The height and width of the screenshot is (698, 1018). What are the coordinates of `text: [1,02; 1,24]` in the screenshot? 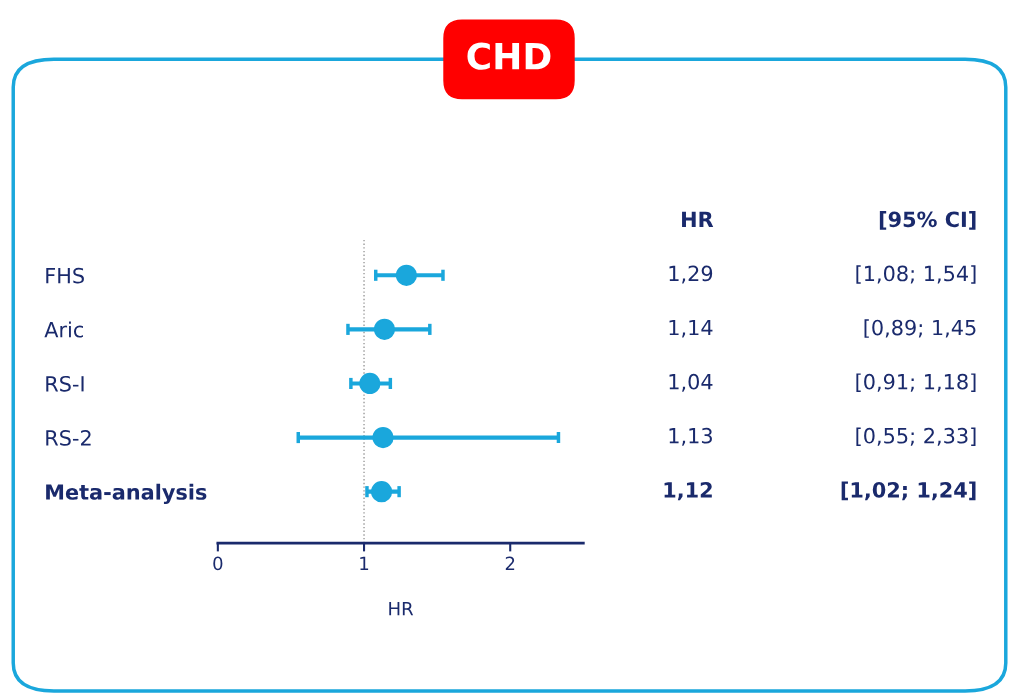 It's located at (908, 491).